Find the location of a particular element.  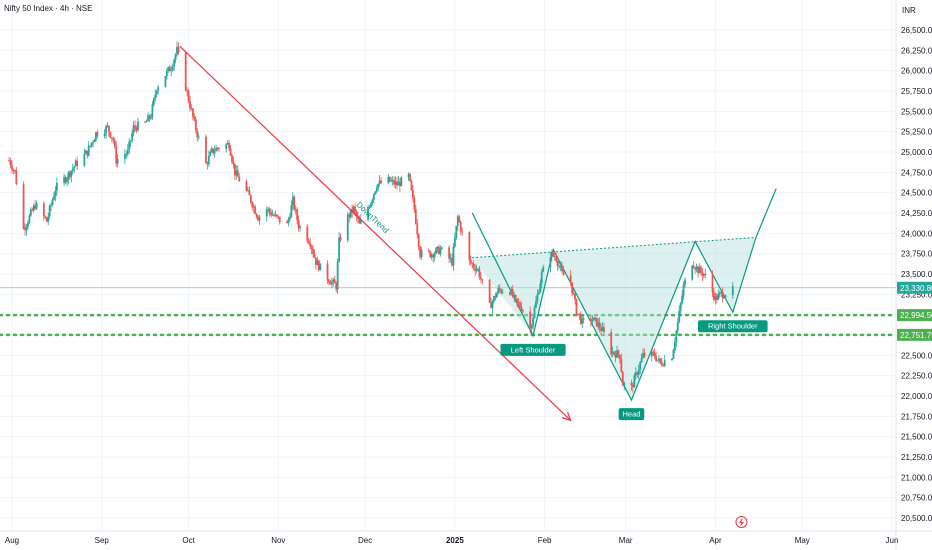

event-marker is located at coordinates (741, 522).